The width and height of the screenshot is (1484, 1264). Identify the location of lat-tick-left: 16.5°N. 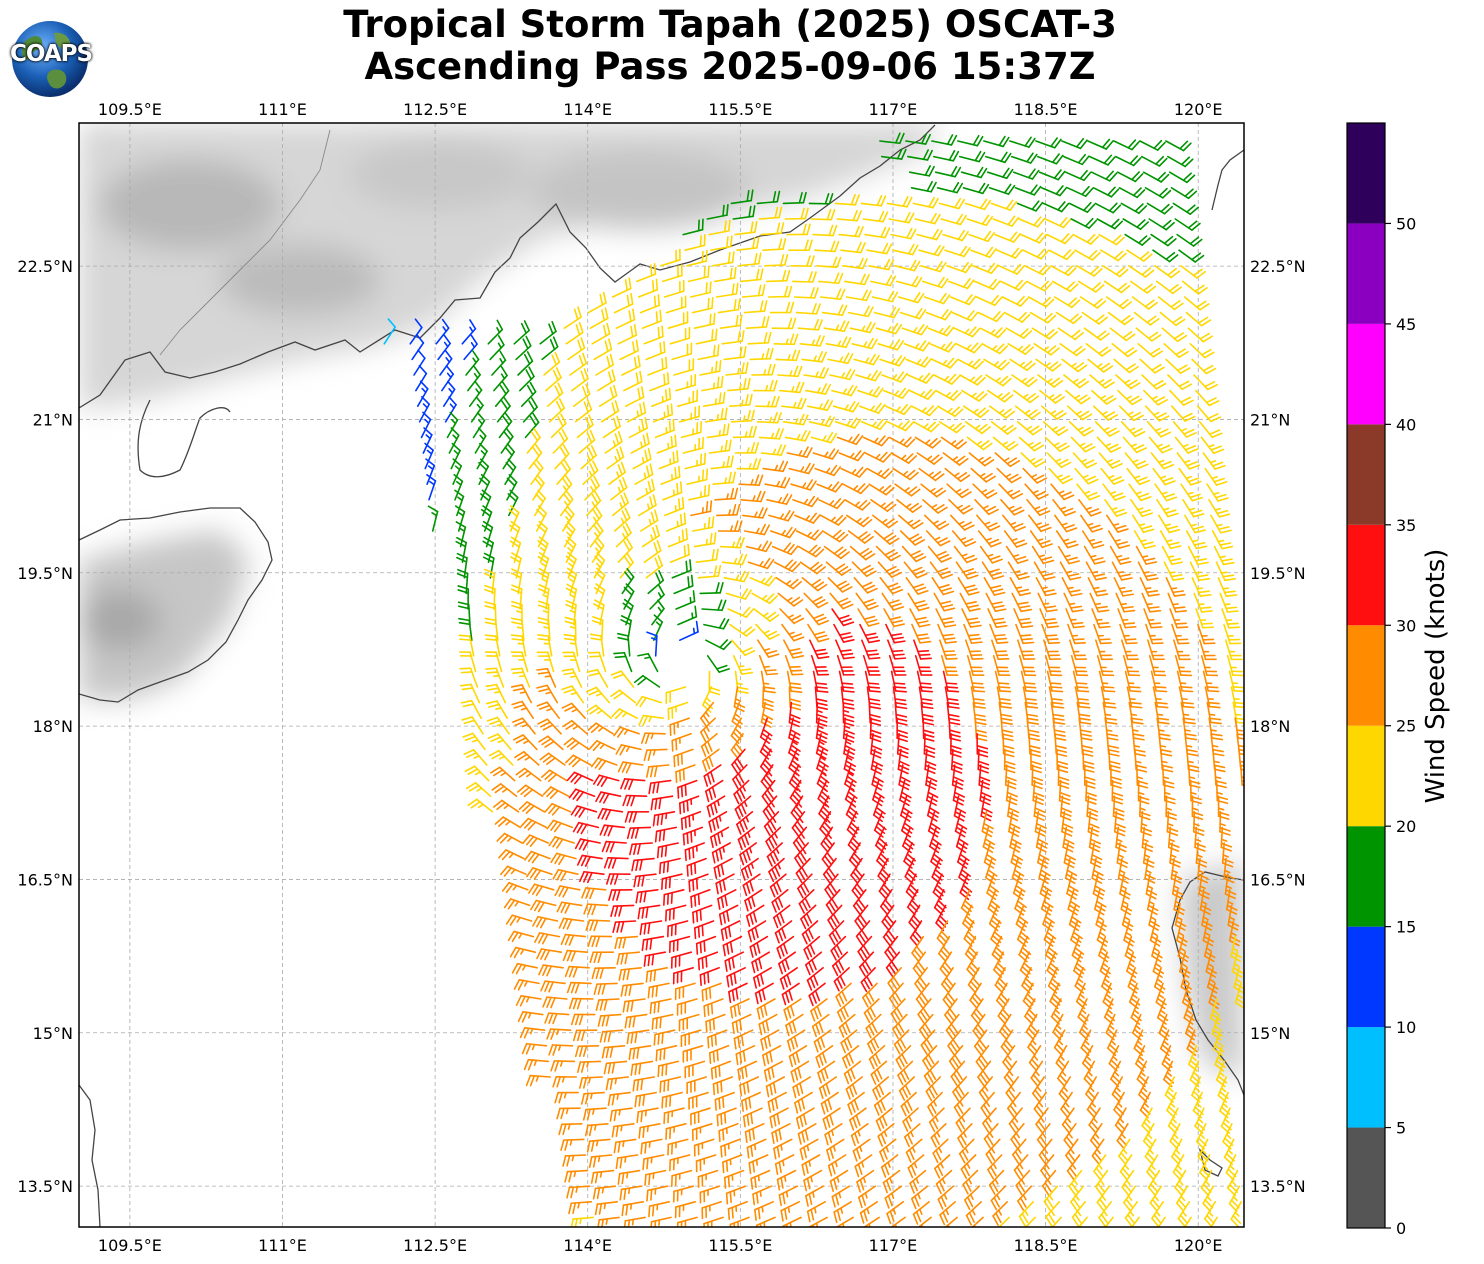
(45, 879).